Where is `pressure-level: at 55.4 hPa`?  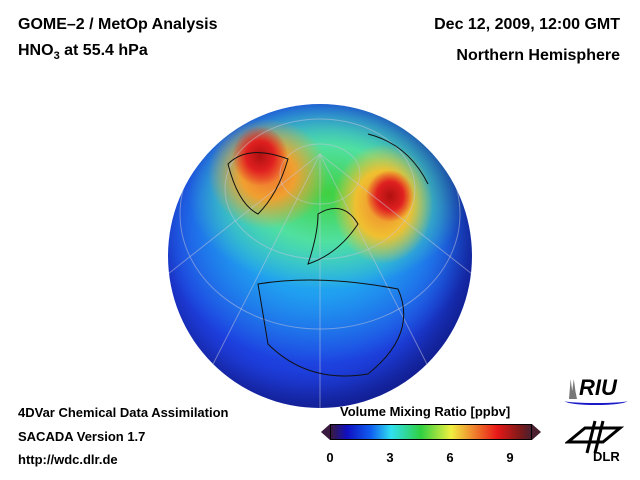
pressure-level: at 55.4 hPa is located at coordinates (103, 50).